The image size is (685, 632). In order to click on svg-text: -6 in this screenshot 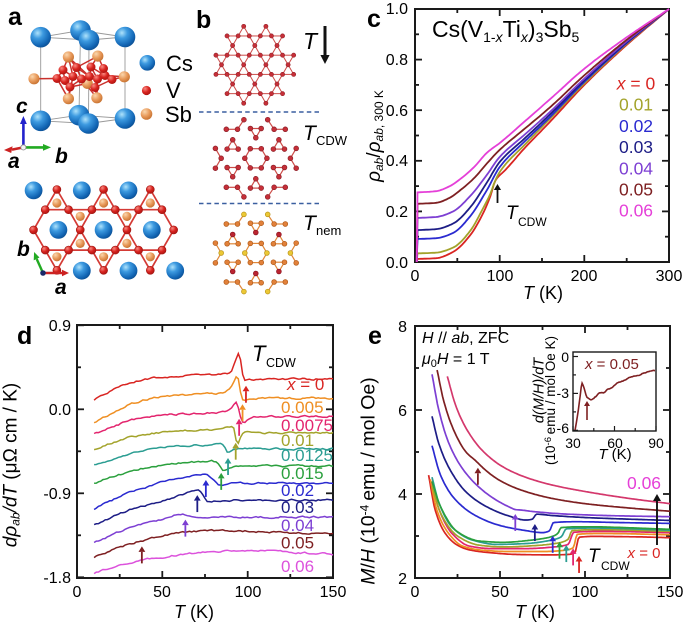, I will do `click(563, 428)`.